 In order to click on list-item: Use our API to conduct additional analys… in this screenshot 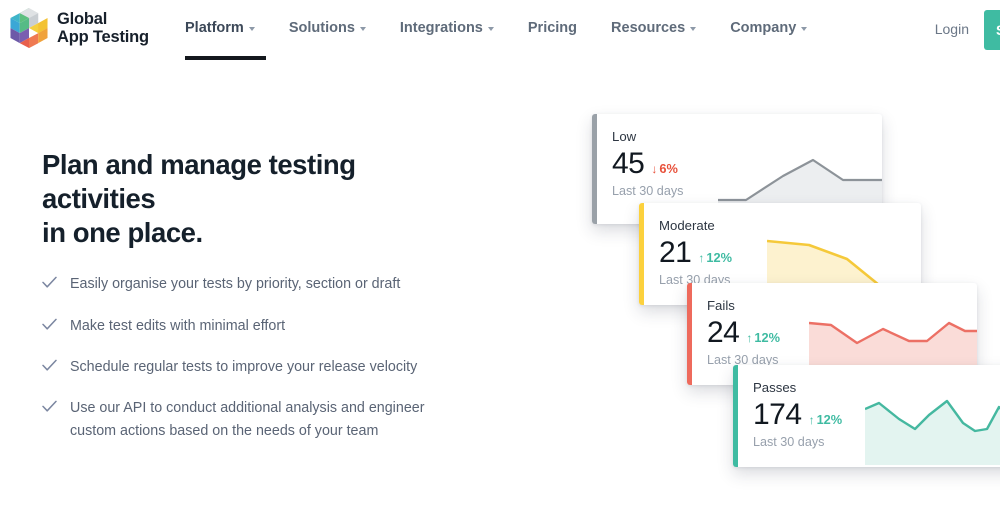, I will do `click(257, 420)`.